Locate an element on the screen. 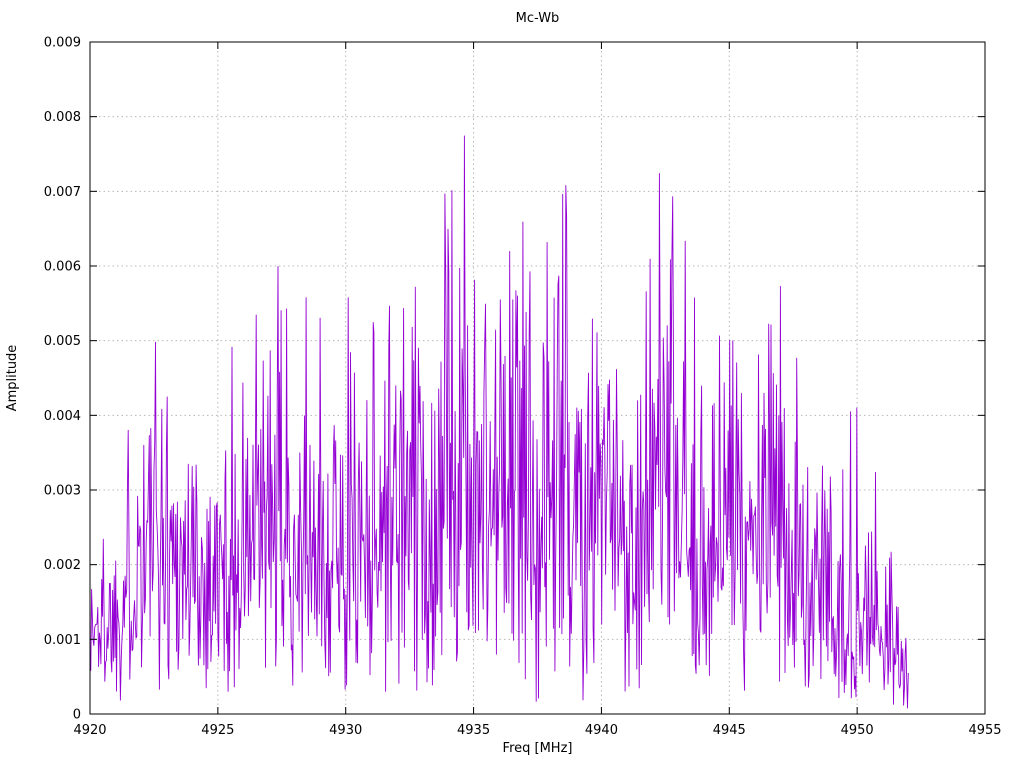 This screenshot has width=1024, height=768. y-tick-label: 0.001 is located at coordinates (62, 640).